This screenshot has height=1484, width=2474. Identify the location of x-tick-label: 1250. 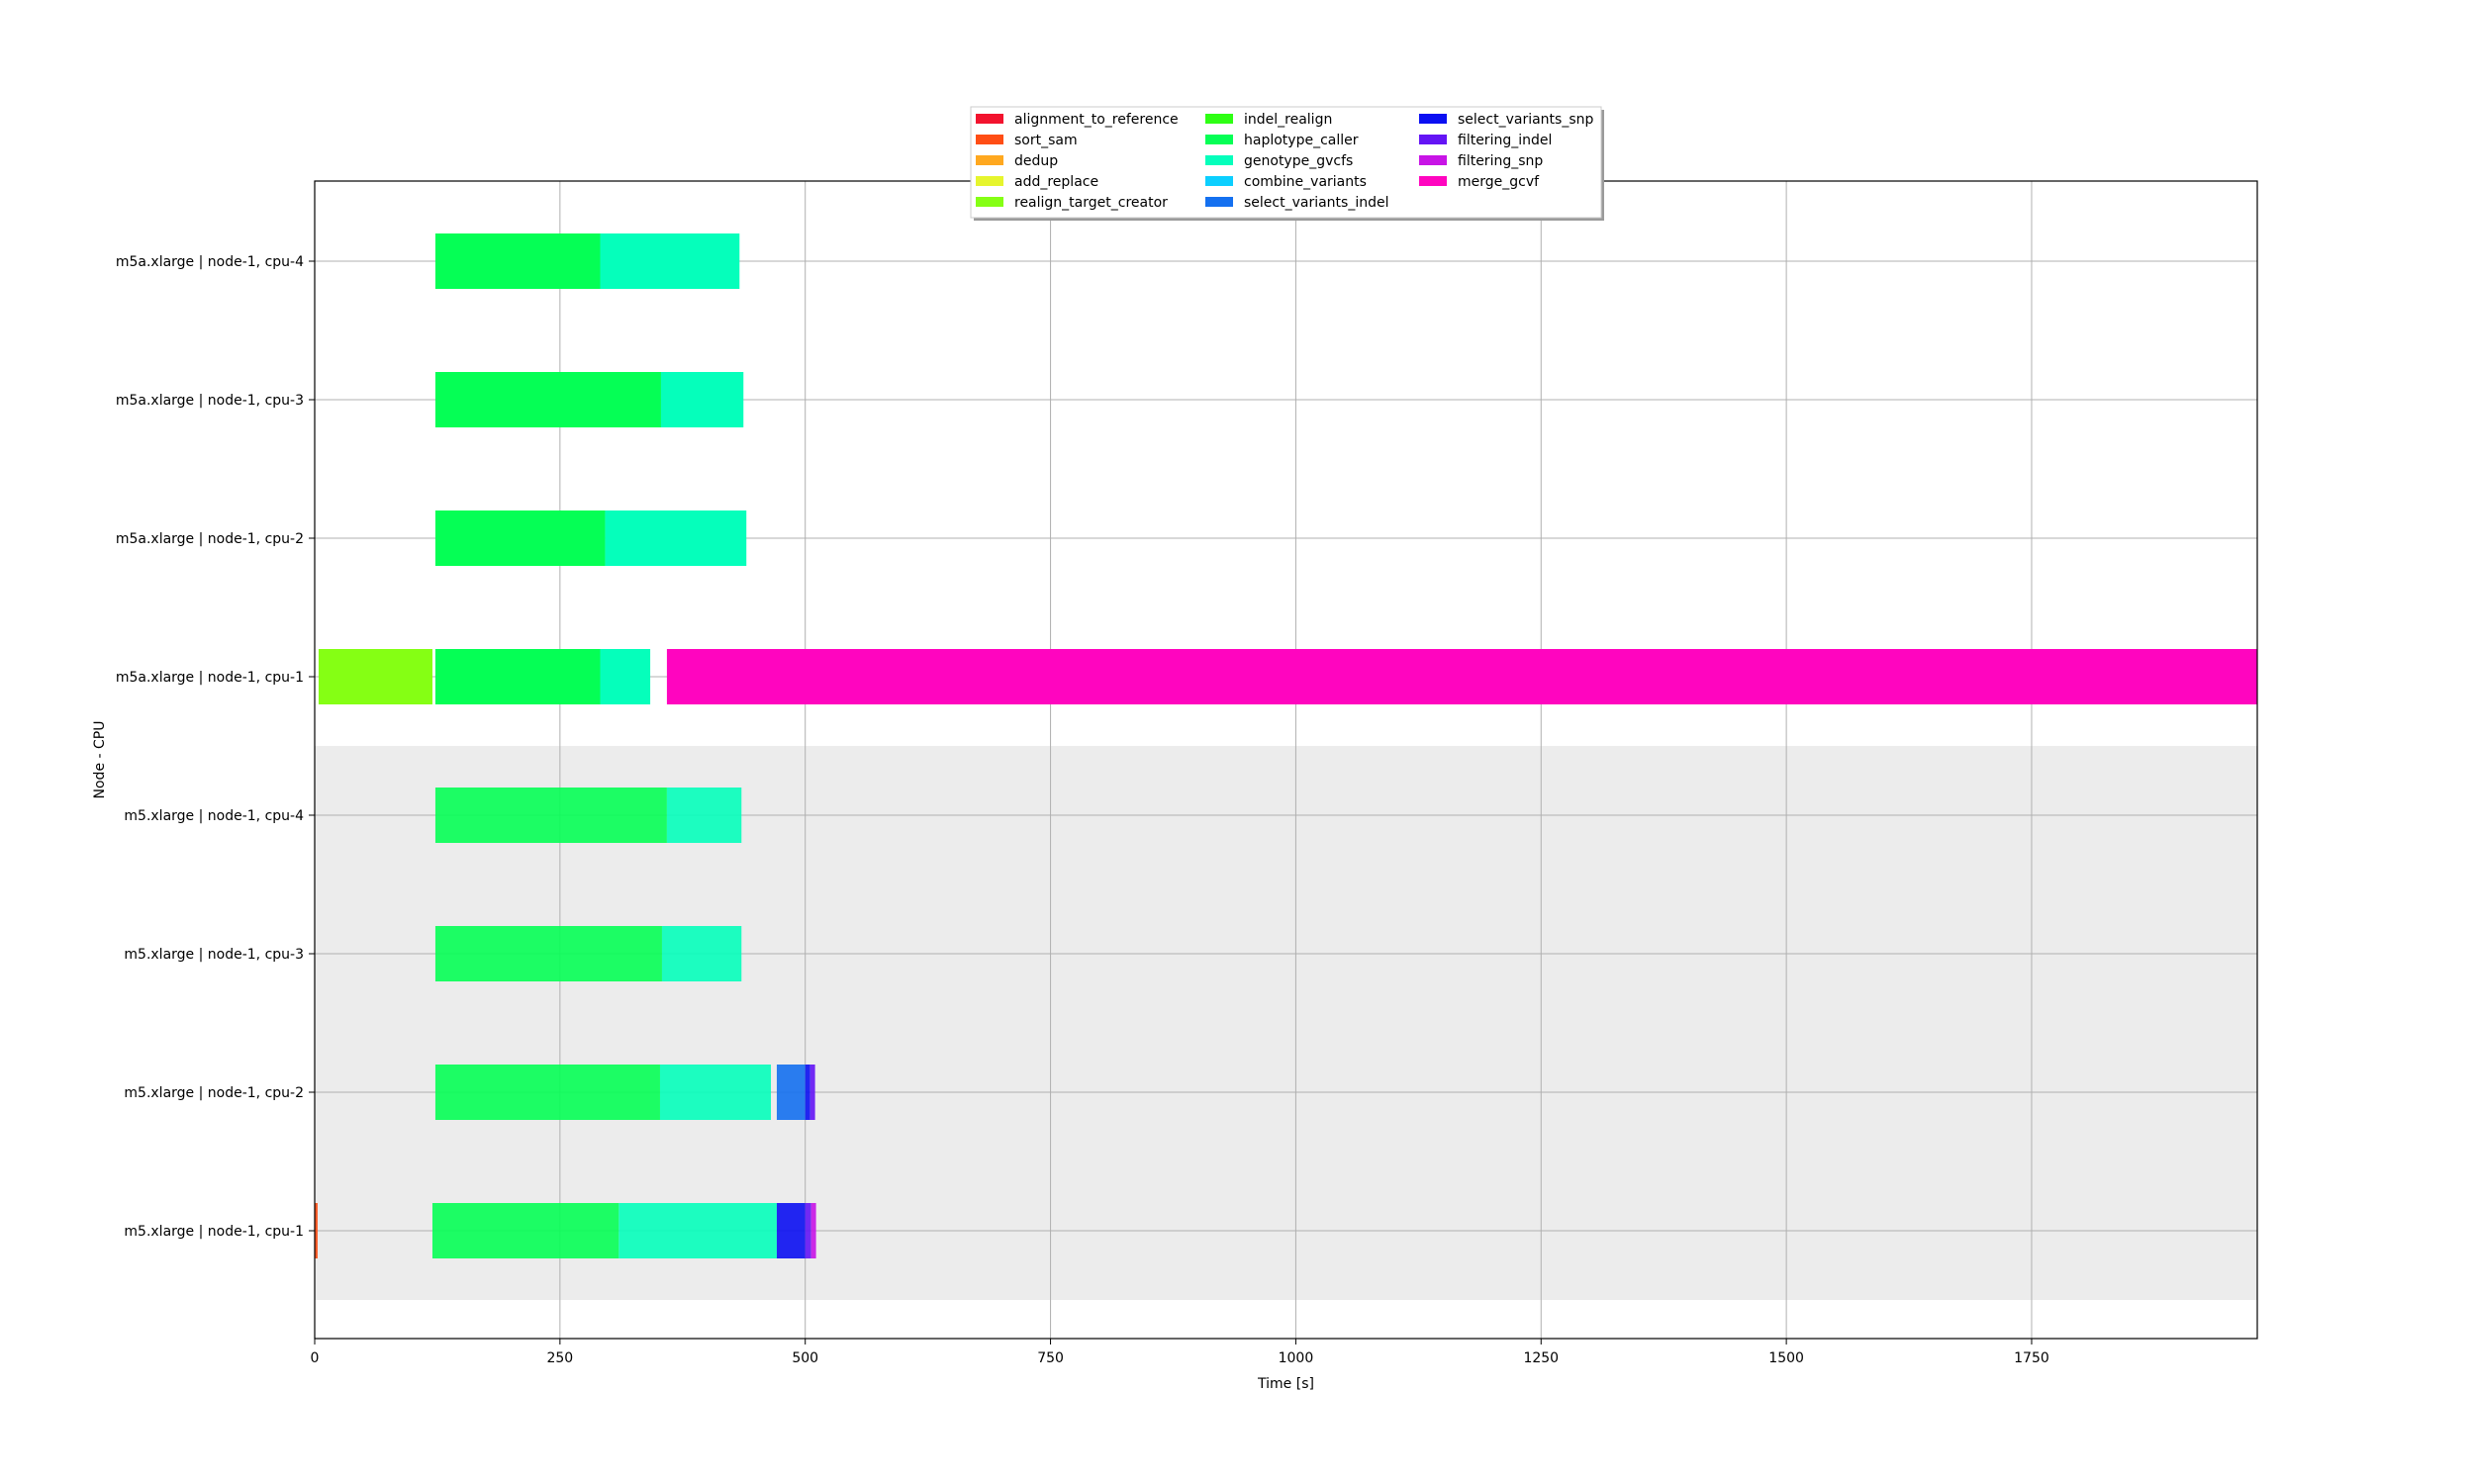
(1541, 1358).